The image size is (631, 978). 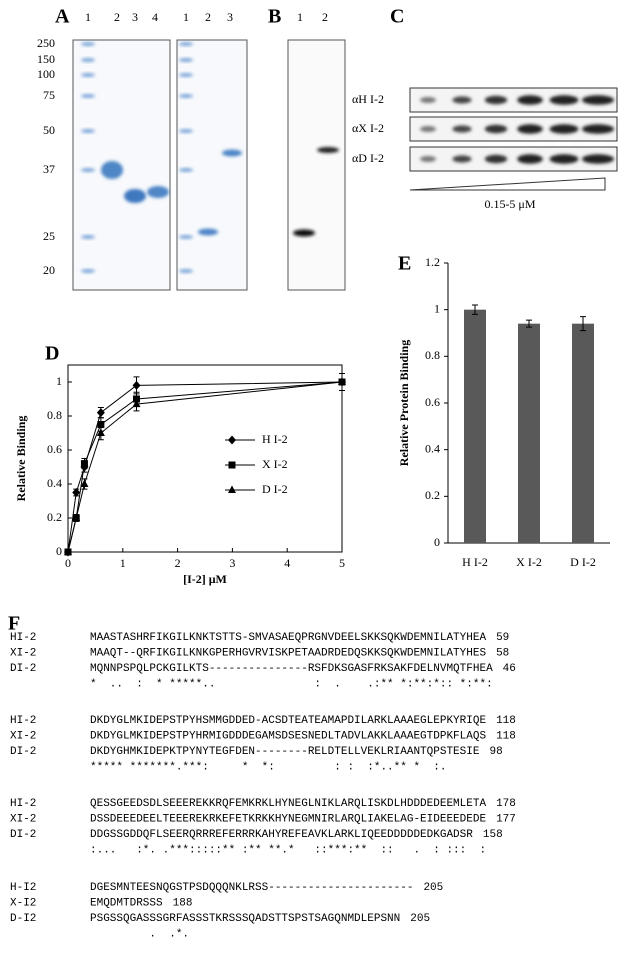 I want to click on marker-label: 150, so click(x=46, y=59).